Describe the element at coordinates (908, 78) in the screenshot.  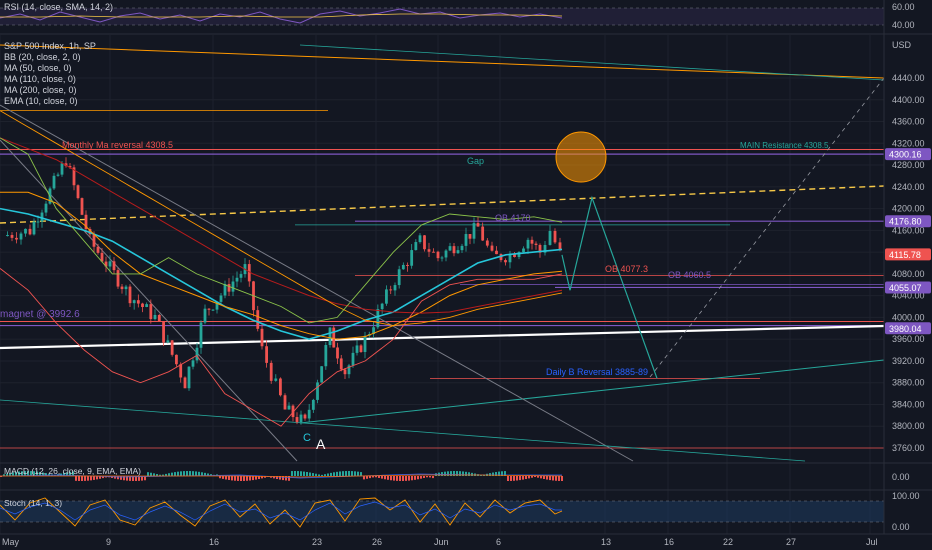
I see `price-tick-label: 4440.00` at that location.